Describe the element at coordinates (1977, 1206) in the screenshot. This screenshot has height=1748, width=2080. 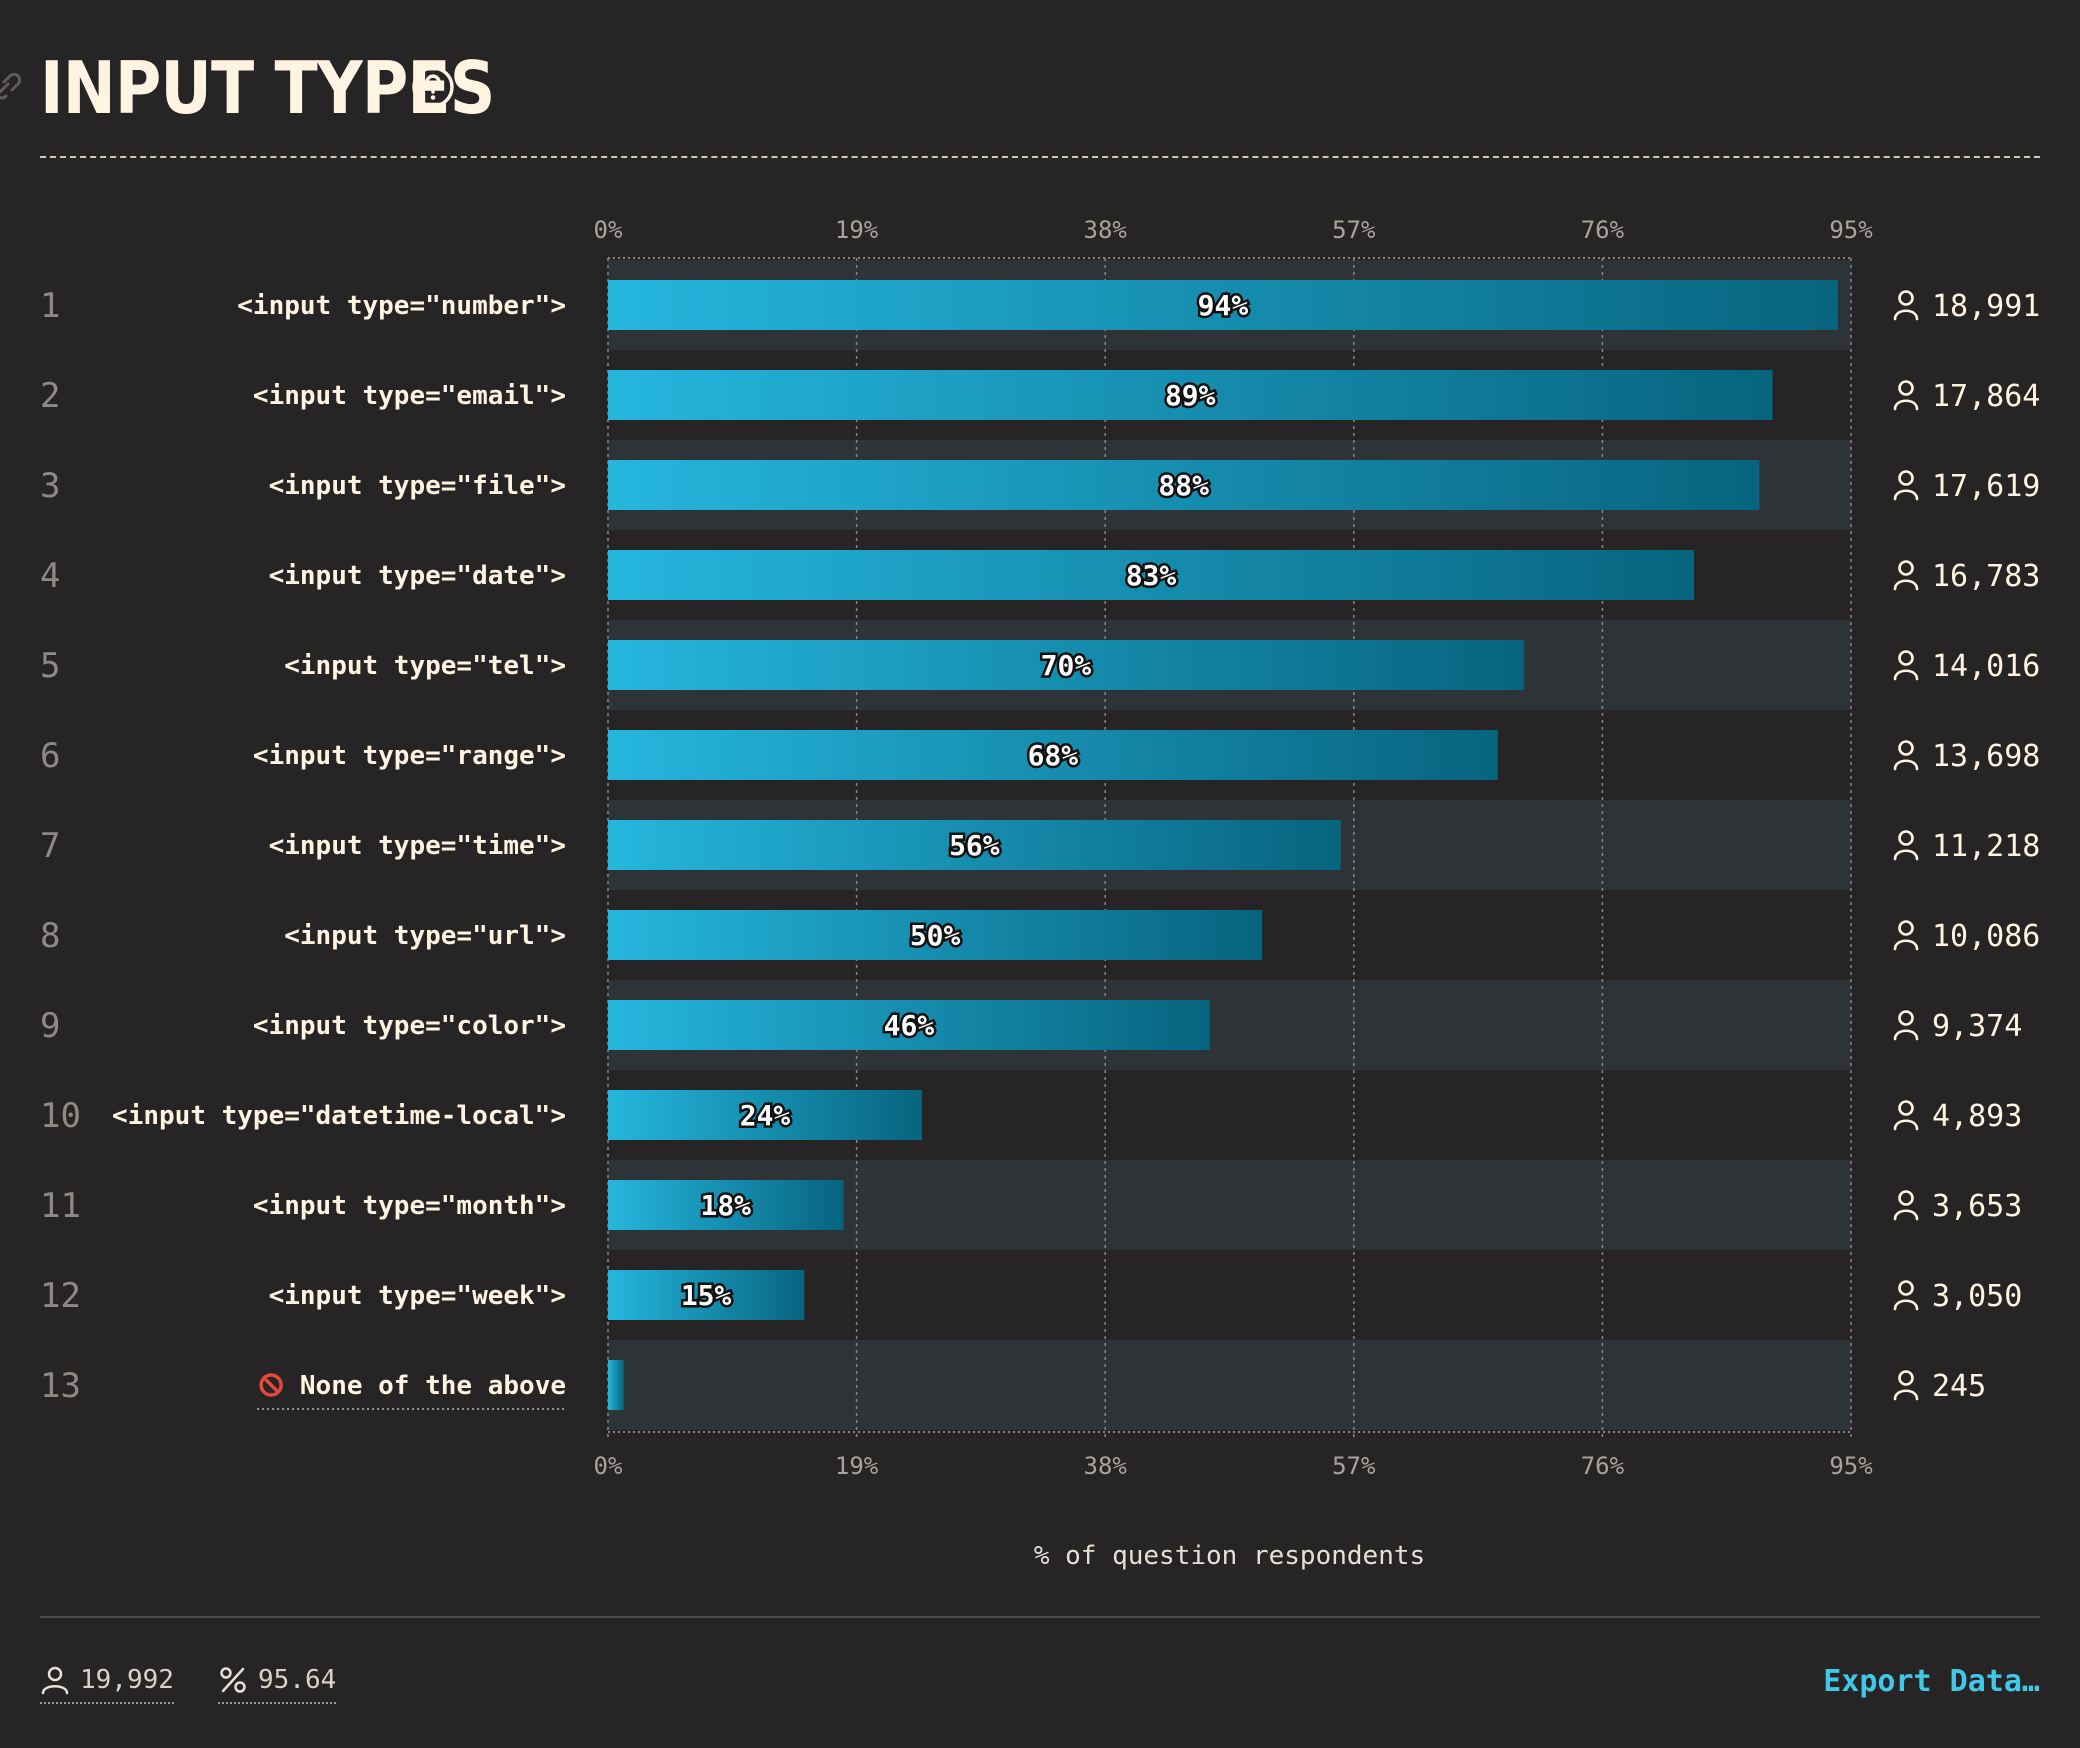
I see `row-count: 3,653` at that location.